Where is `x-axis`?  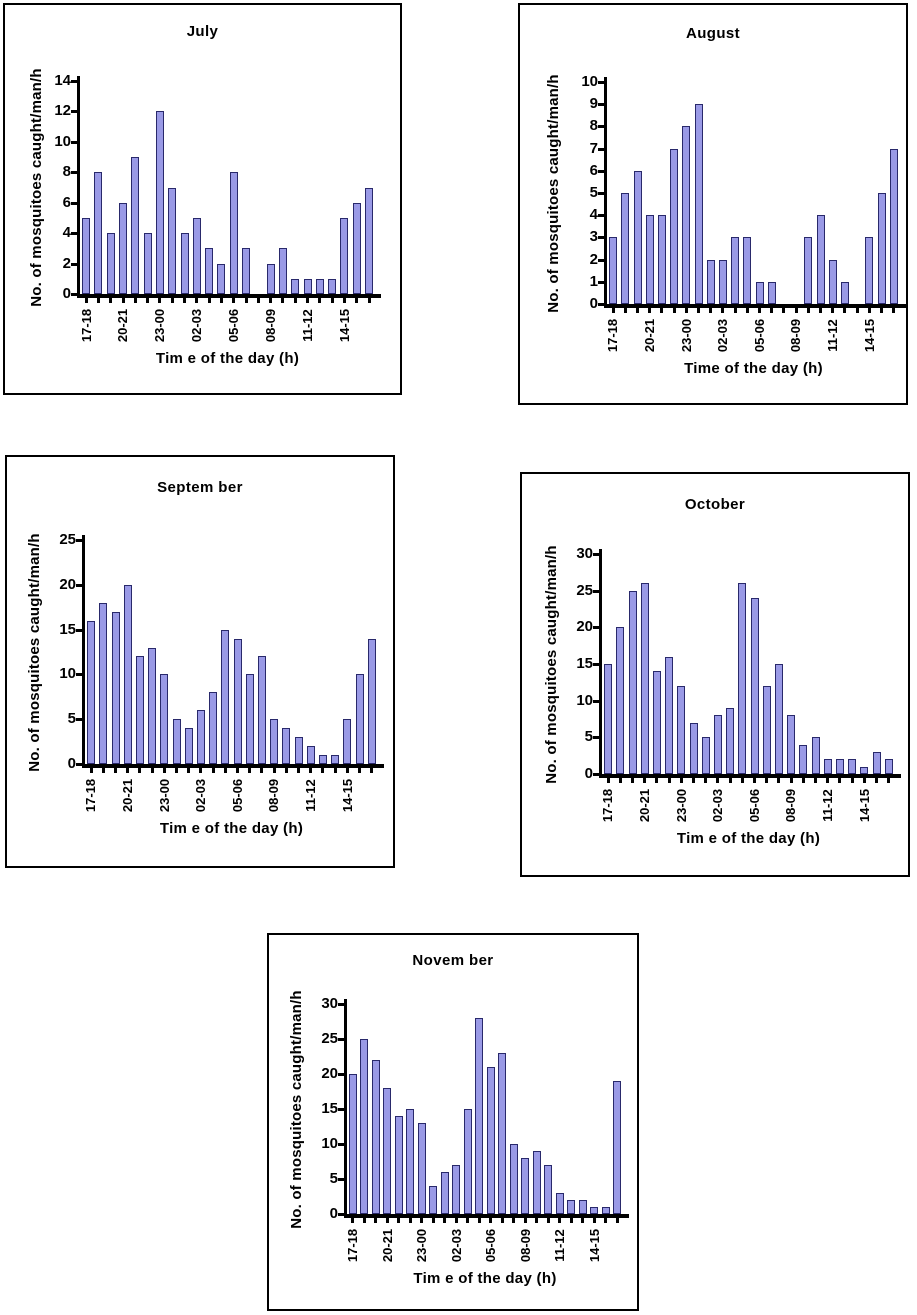 x-axis is located at coordinates (486, 1216).